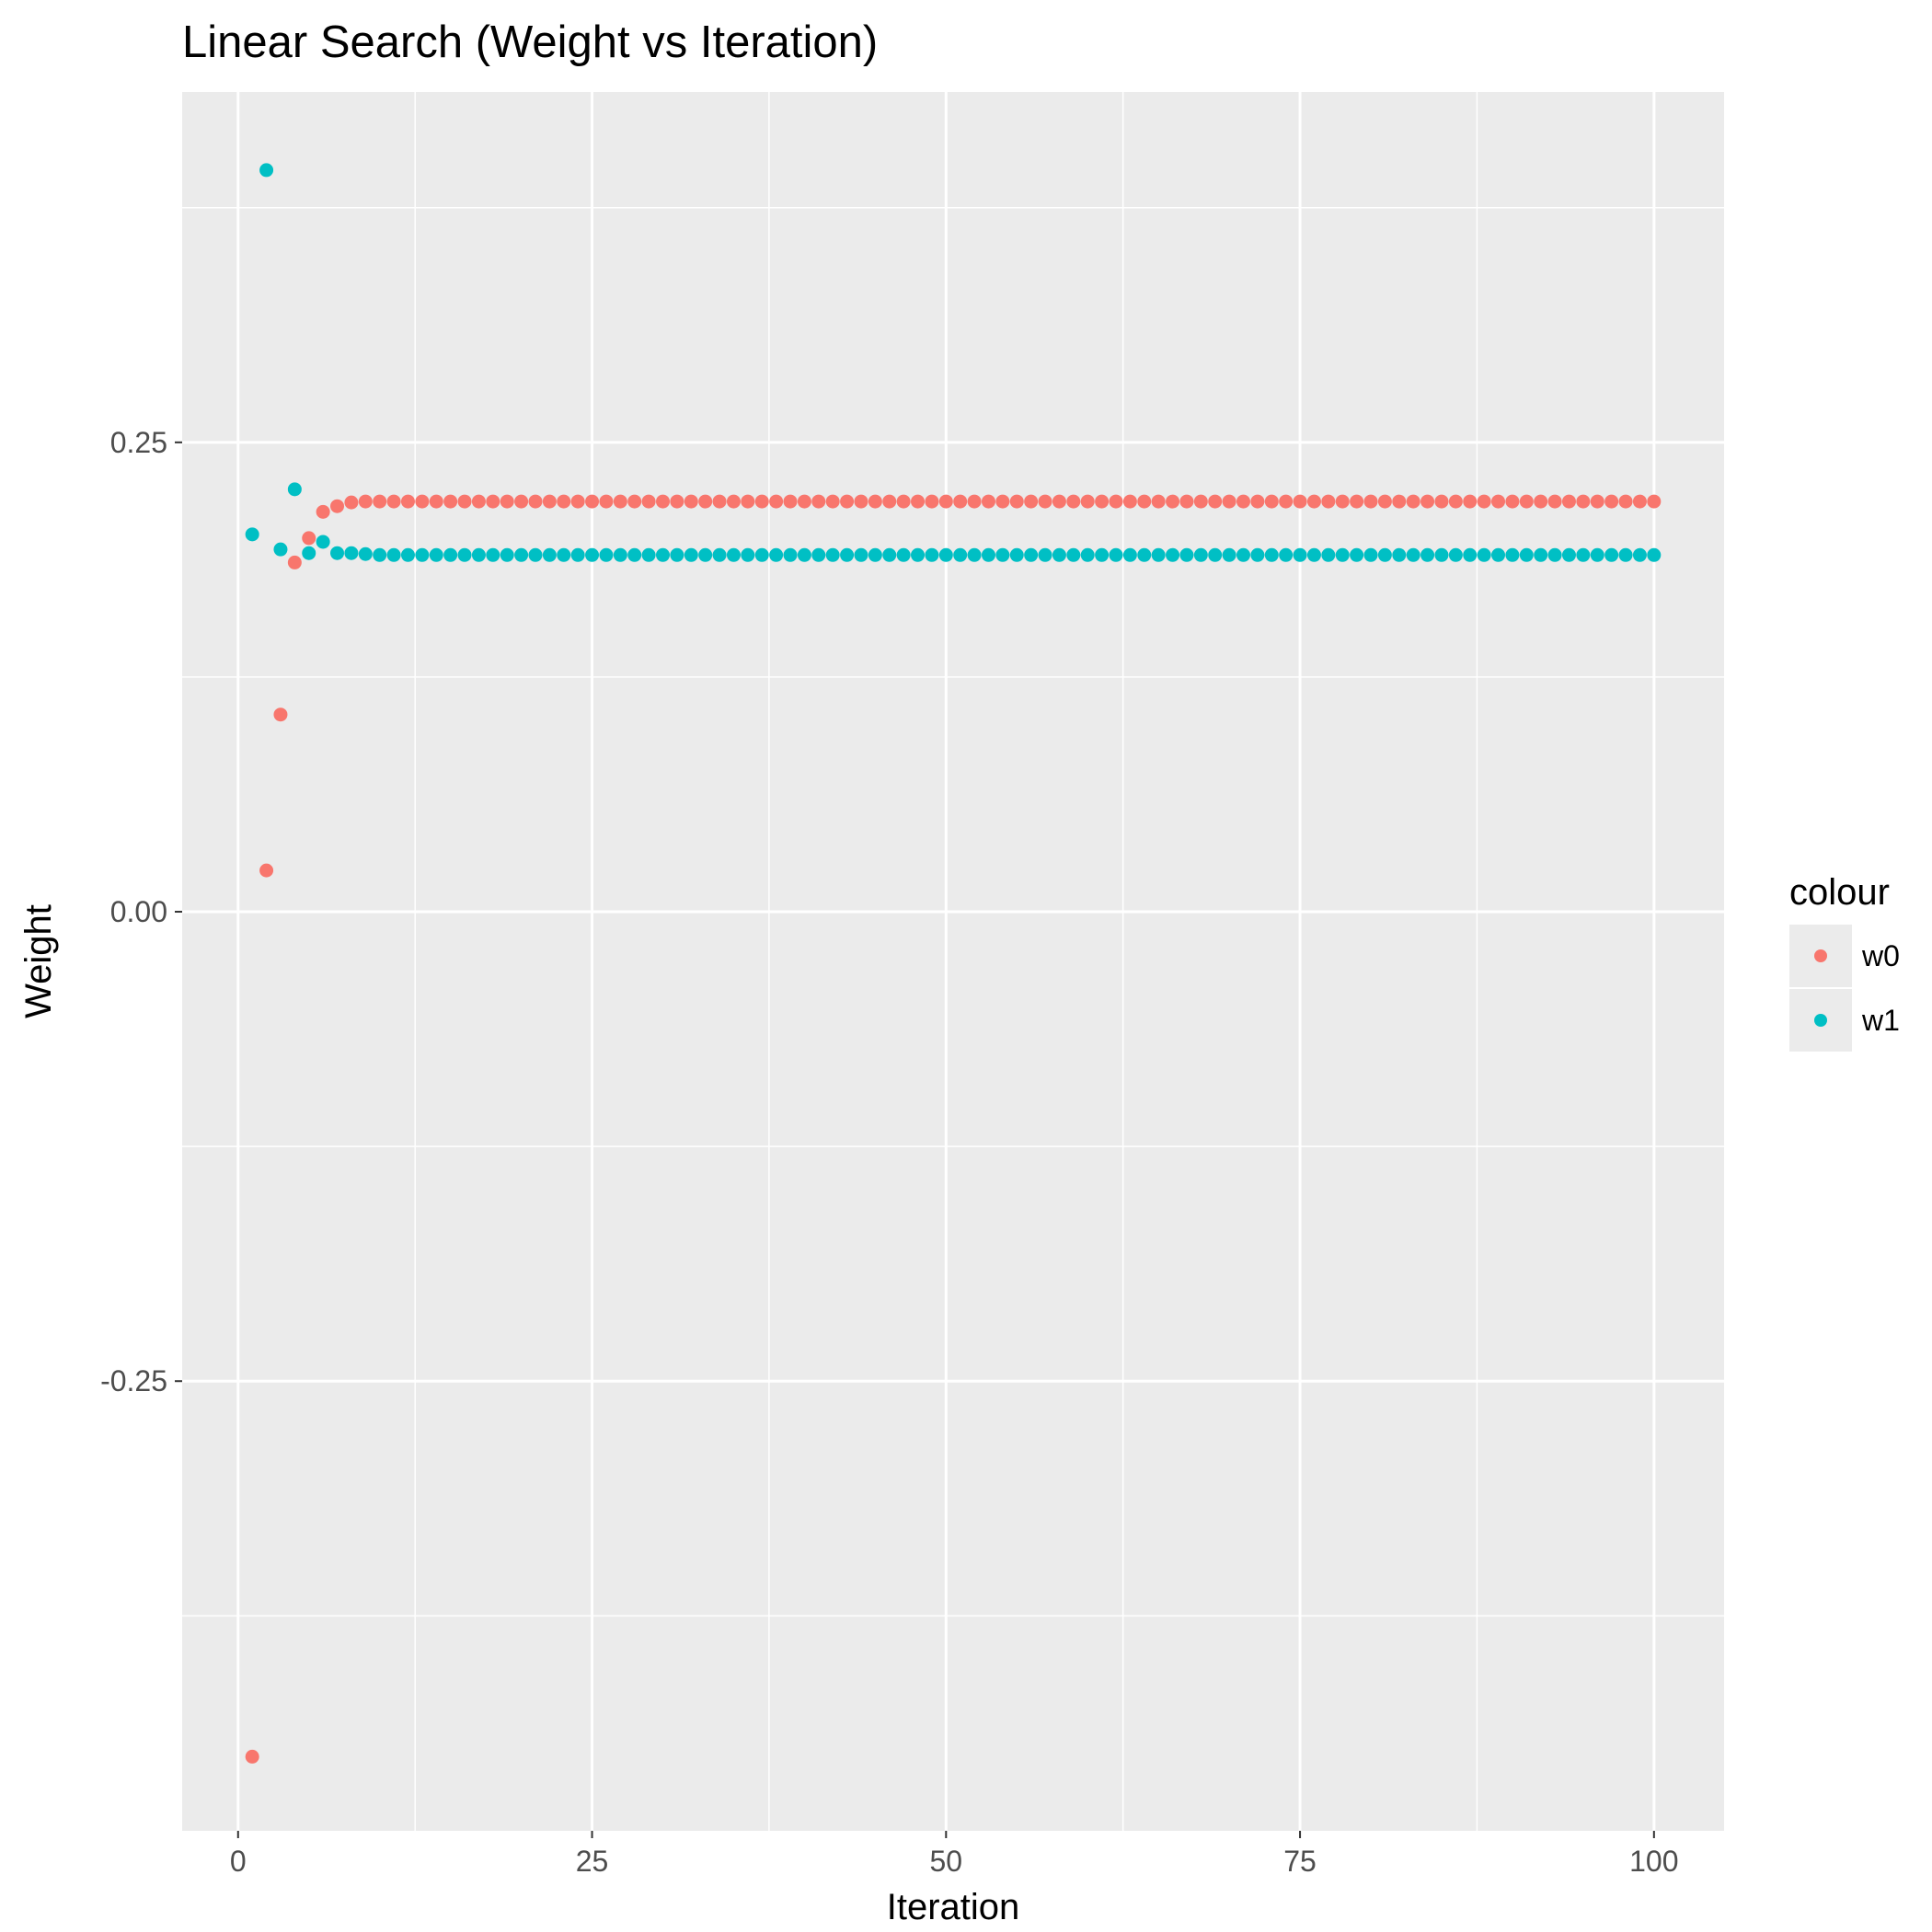 The width and height of the screenshot is (1932, 1932). Describe the element at coordinates (1300, 1861) in the screenshot. I see `x-tick-label: 75` at that location.